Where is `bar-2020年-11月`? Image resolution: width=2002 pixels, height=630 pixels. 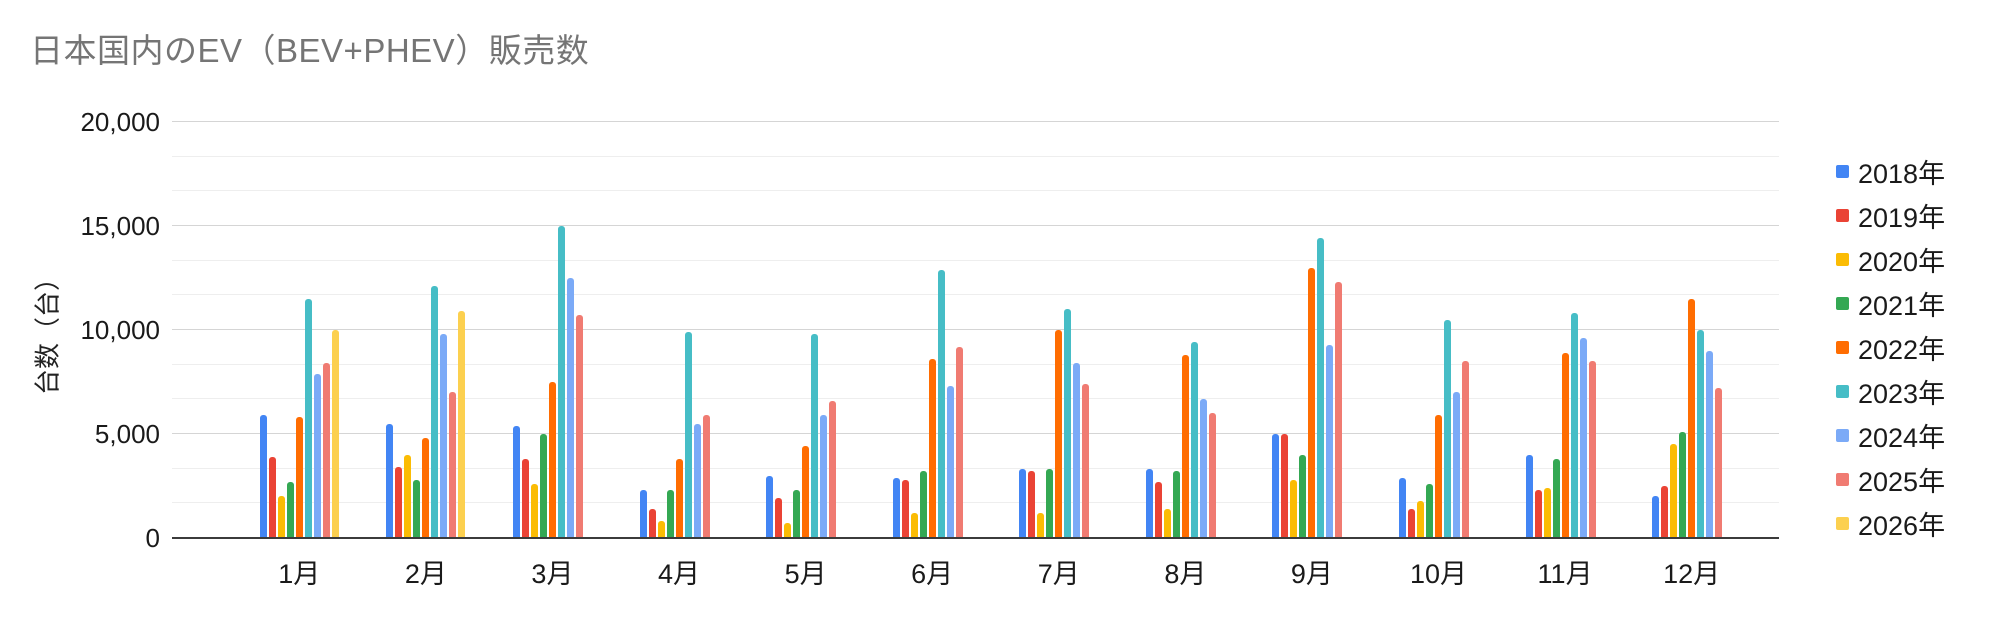 bar-2020年-11月 is located at coordinates (1547, 513).